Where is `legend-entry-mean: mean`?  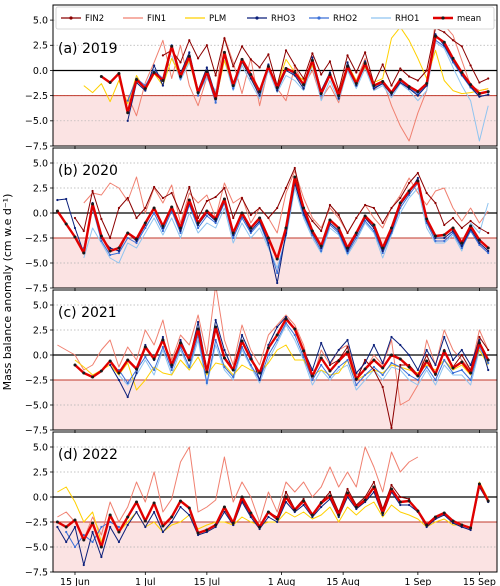
legend-entry-mean: mean is located at coordinates (457, 19).